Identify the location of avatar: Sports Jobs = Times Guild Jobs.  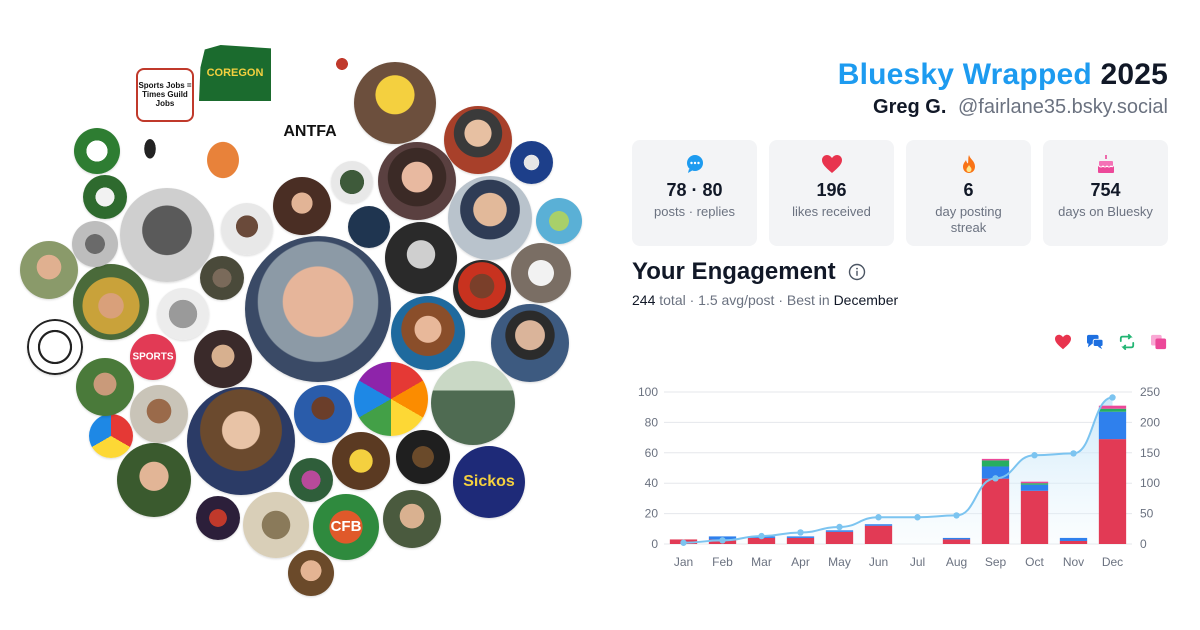
(165, 95).